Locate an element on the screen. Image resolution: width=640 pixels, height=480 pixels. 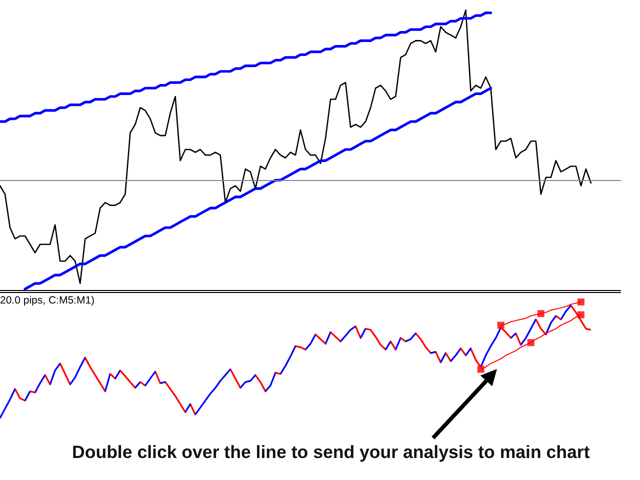
chart-title: 20.0 pips, C:M5:M1) is located at coordinates (47, 300).